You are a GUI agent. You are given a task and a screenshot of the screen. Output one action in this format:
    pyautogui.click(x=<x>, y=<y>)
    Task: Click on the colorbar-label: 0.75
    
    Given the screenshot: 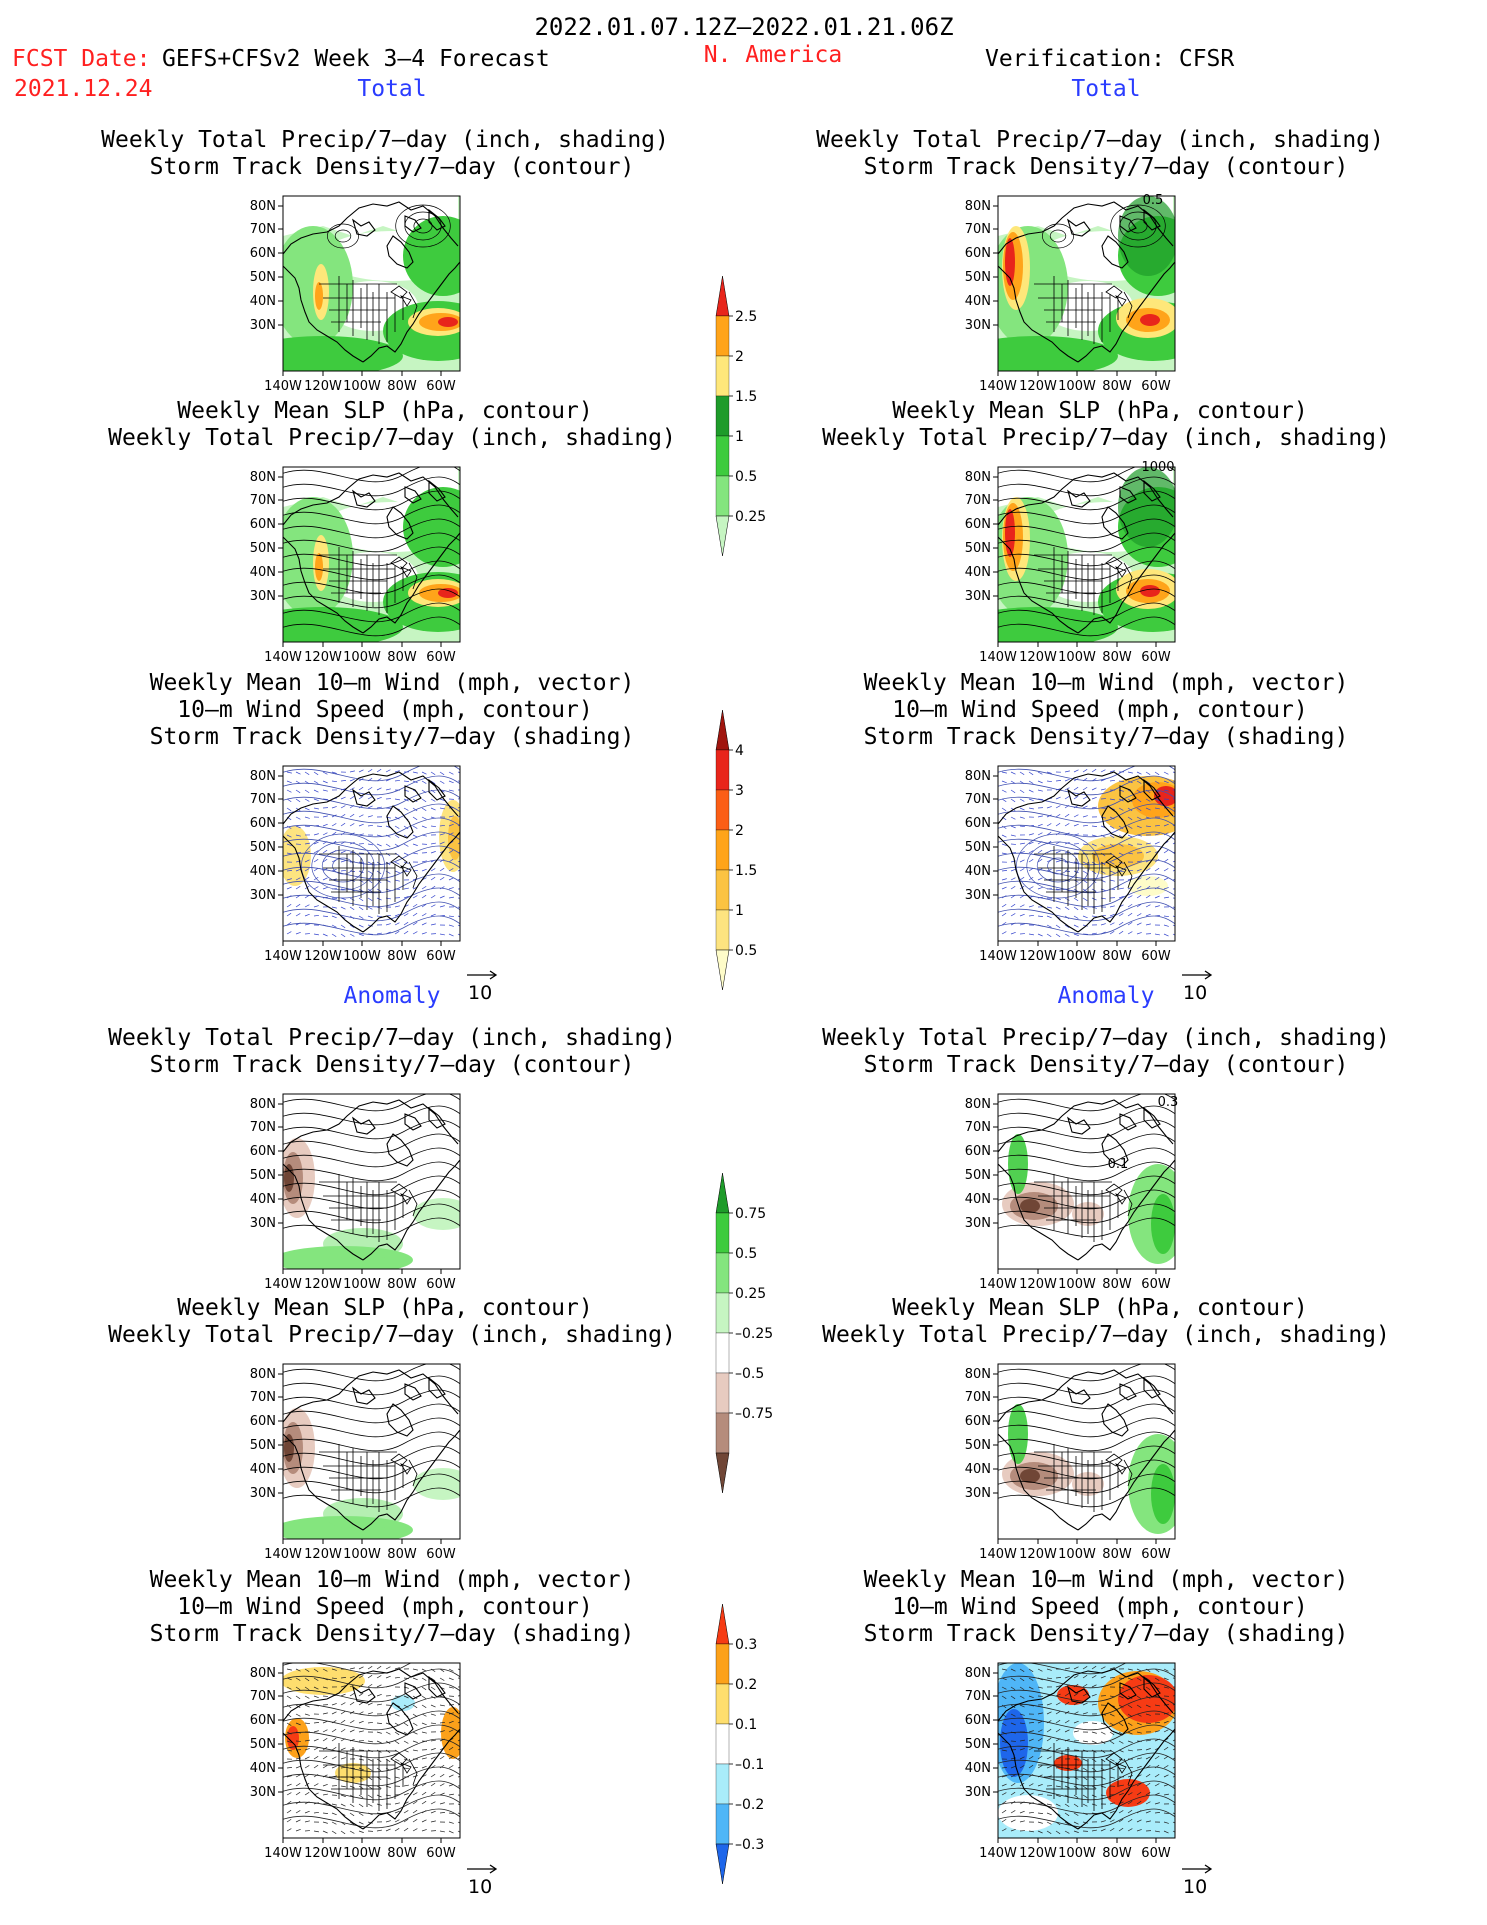 What is the action you would take?
    pyautogui.click(x=750, y=1214)
    